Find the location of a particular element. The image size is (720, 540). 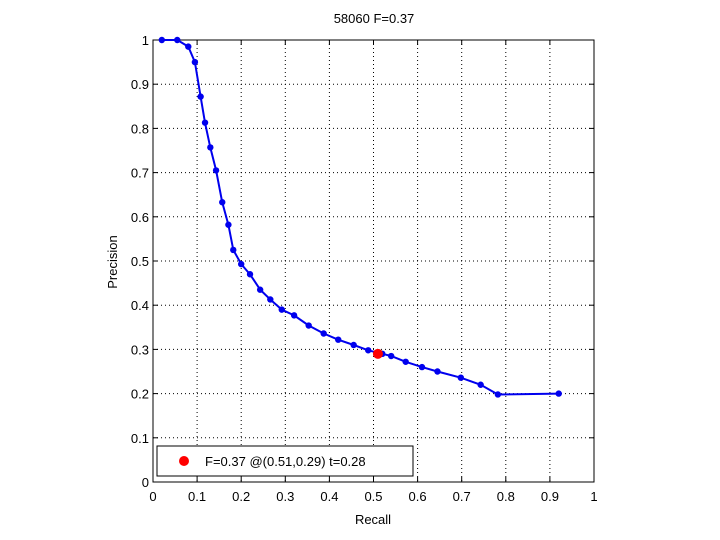

x-axis-label: Recall is located at coordinates (373, 519).